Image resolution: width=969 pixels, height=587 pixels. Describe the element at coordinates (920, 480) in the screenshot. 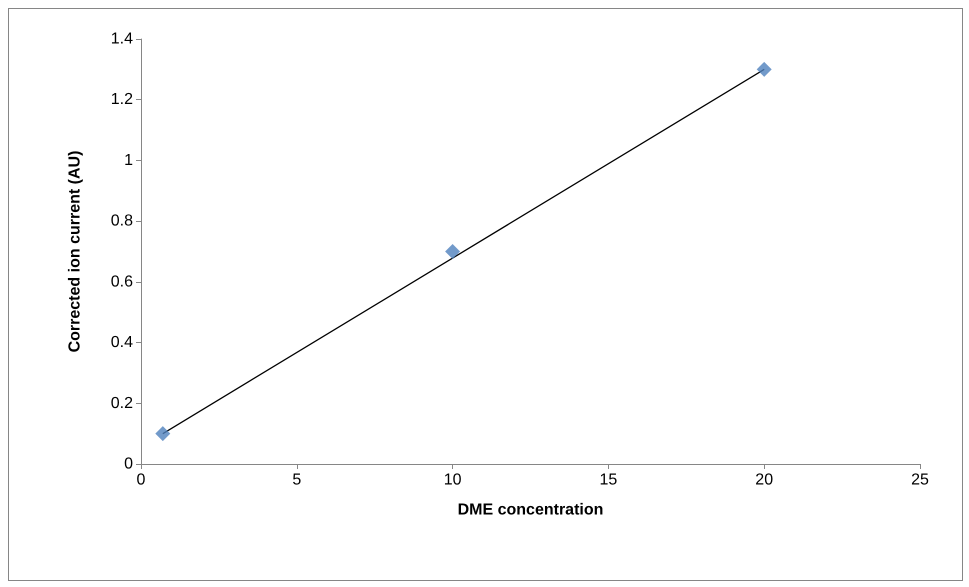

I see `x-tick-label: 25` at that location.